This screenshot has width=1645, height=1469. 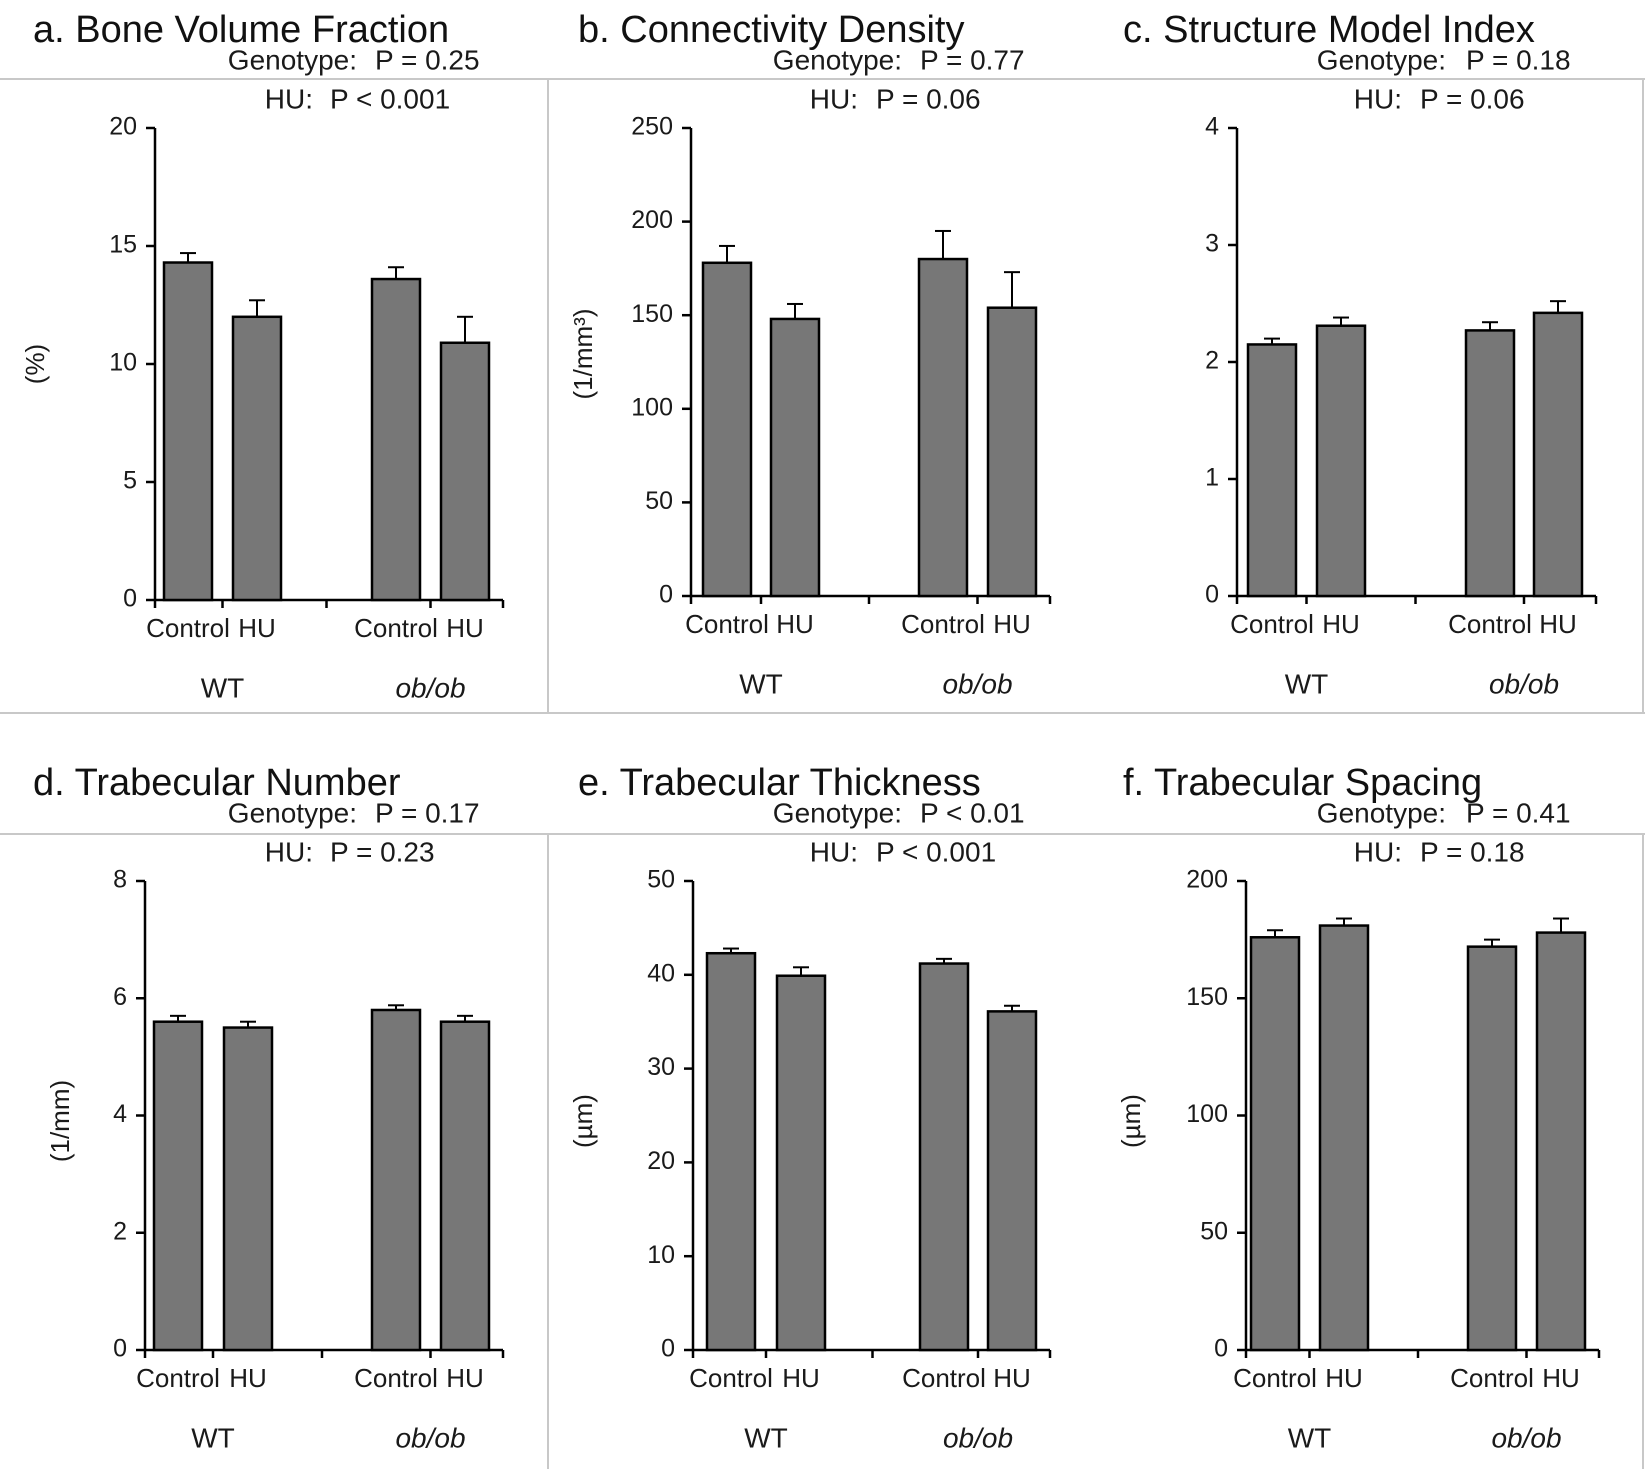 What do you see at coordinates (1518, 812) in the screenshot?
I see `genotype-p-value: P = 0.41` at bounding box center [1518, 812].